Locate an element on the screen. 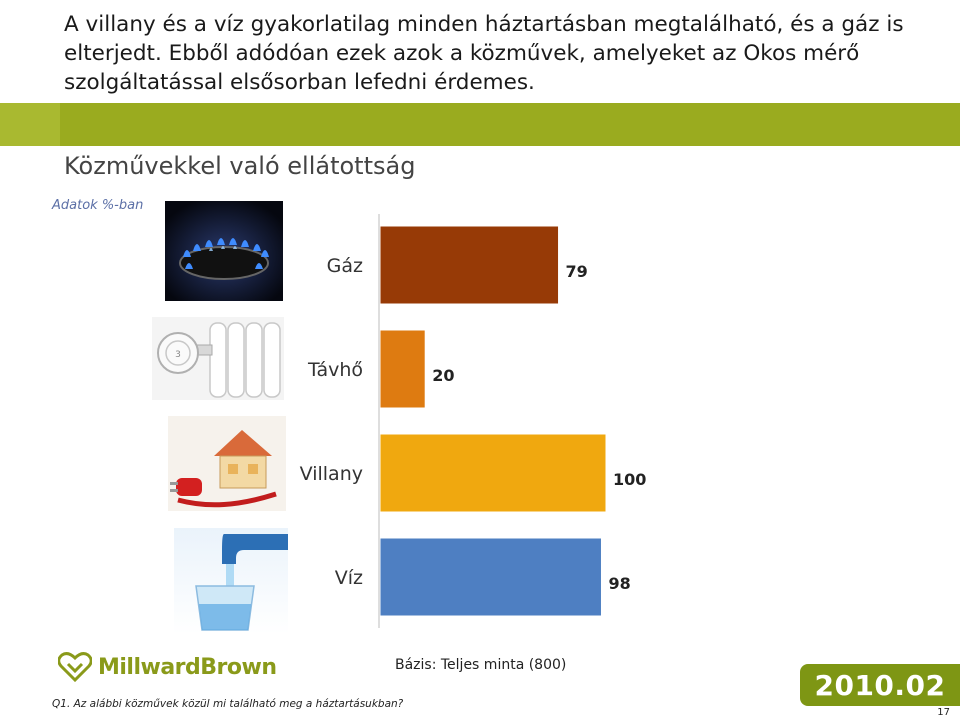 The height and width of the screenshot is (719, 960). category-label-0: Gáz is located at coordinates (345, 266).